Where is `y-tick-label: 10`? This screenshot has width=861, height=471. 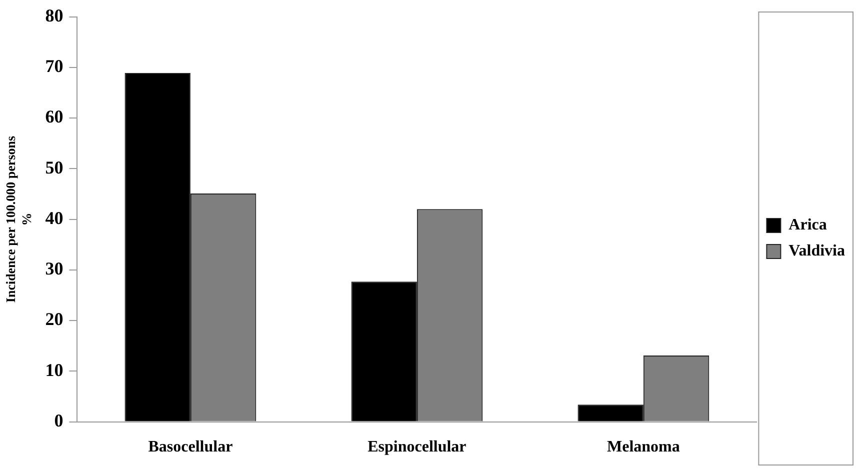 y-tick-label: 10 is located at coordinates (54, 370).